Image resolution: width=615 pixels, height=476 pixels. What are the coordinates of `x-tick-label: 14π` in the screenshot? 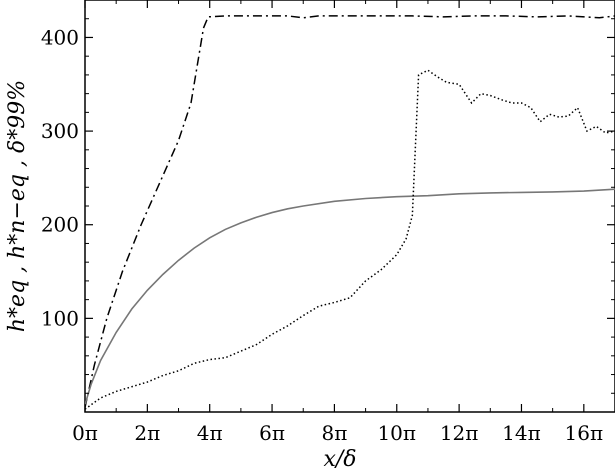 It's located at (521, 433).